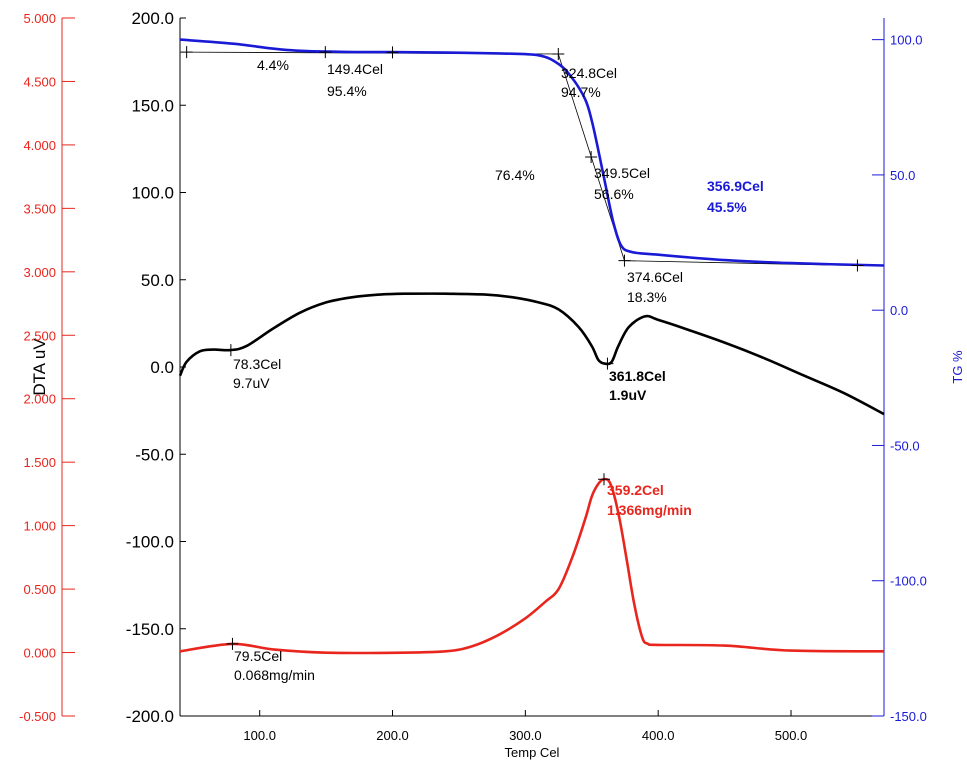  What do you see at coordinates (908, 716) in the screenshot?
I see `tg-axis-tick-label: -150.0` at bounding box center [908, 716].